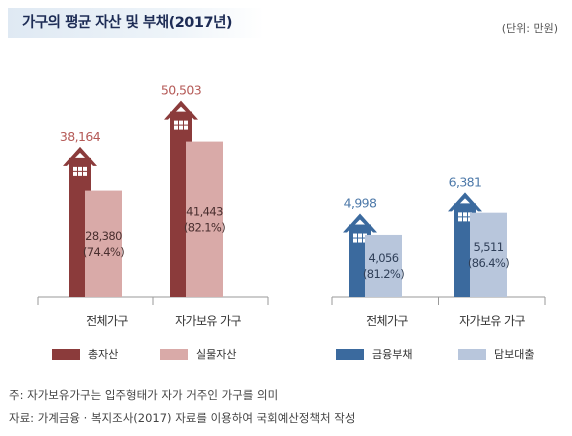 Image resolution: width=572 pixels, height=436 pixels. I want to click on legend-item-total-assets: 총자산, so click(85, 354).